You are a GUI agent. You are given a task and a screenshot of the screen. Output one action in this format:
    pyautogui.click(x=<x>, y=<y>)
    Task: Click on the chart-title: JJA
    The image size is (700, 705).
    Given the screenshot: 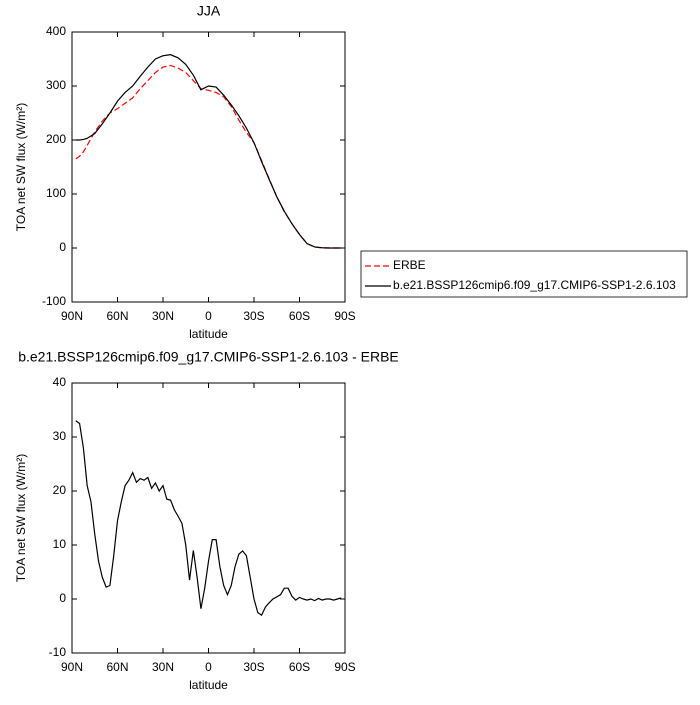 What is the action you would take?
    pyautogui.click(x=209, y=11)
    